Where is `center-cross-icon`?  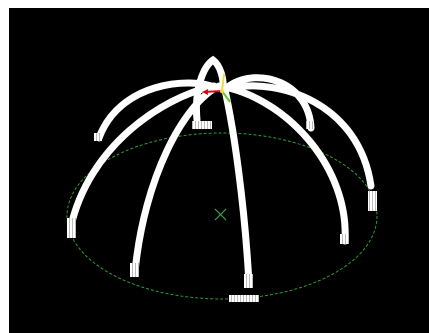
center-cross-icon is located at coordinates (220, 214).